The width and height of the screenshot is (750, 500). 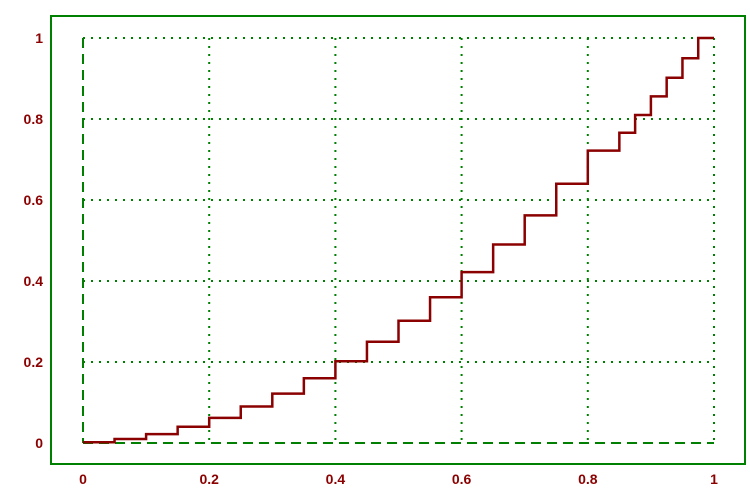 I want to click on x-tick-label-4: 0.8, so click(x=588, y=479).